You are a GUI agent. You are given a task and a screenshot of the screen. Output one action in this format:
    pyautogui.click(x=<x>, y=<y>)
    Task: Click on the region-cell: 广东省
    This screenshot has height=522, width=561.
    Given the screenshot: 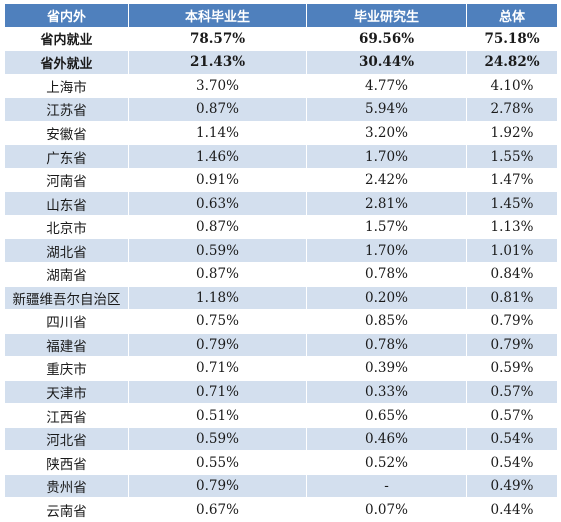 What is the action you would take?
    pyautogui.click(x=66, y=156)
    